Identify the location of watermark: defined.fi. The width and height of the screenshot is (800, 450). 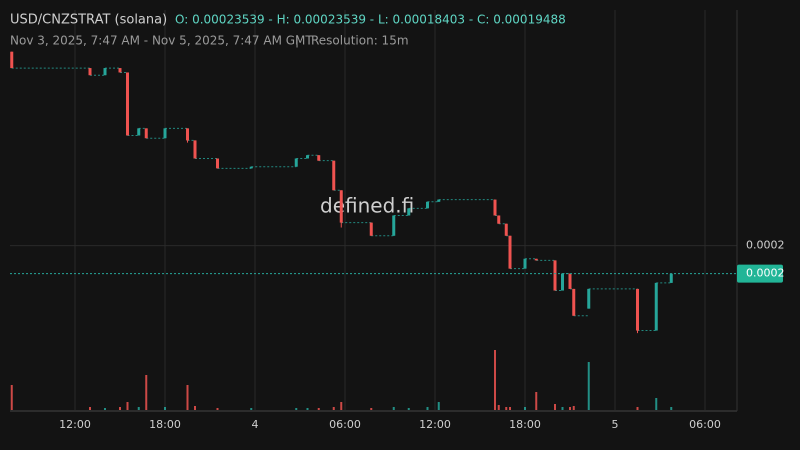
(367, 206).